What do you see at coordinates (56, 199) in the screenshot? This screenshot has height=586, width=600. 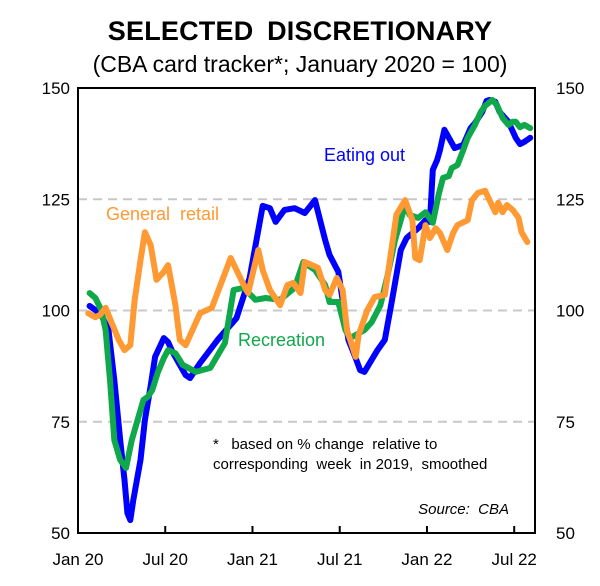 I see `y-tick-label-left: 125` at bounding box center [56, 199].